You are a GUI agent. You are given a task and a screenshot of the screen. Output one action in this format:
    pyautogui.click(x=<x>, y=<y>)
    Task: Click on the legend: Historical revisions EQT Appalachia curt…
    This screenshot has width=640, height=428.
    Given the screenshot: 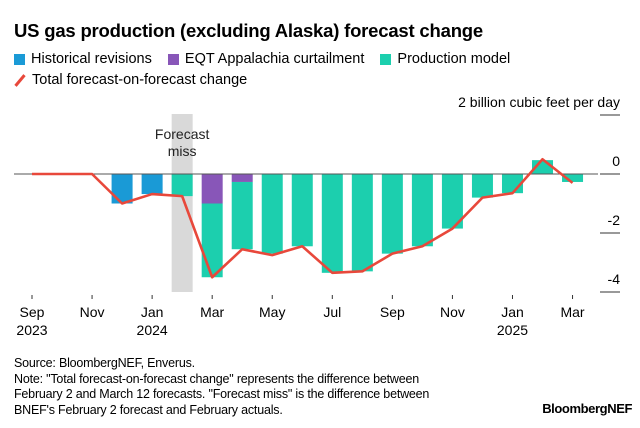 What is the action you would take?
    pyautogui.click(x=314, y=70)
    